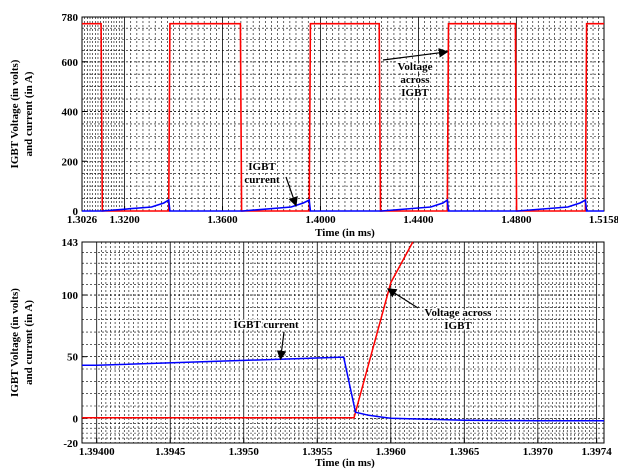  I want to click on annotation-text: across, so click(415, 80).